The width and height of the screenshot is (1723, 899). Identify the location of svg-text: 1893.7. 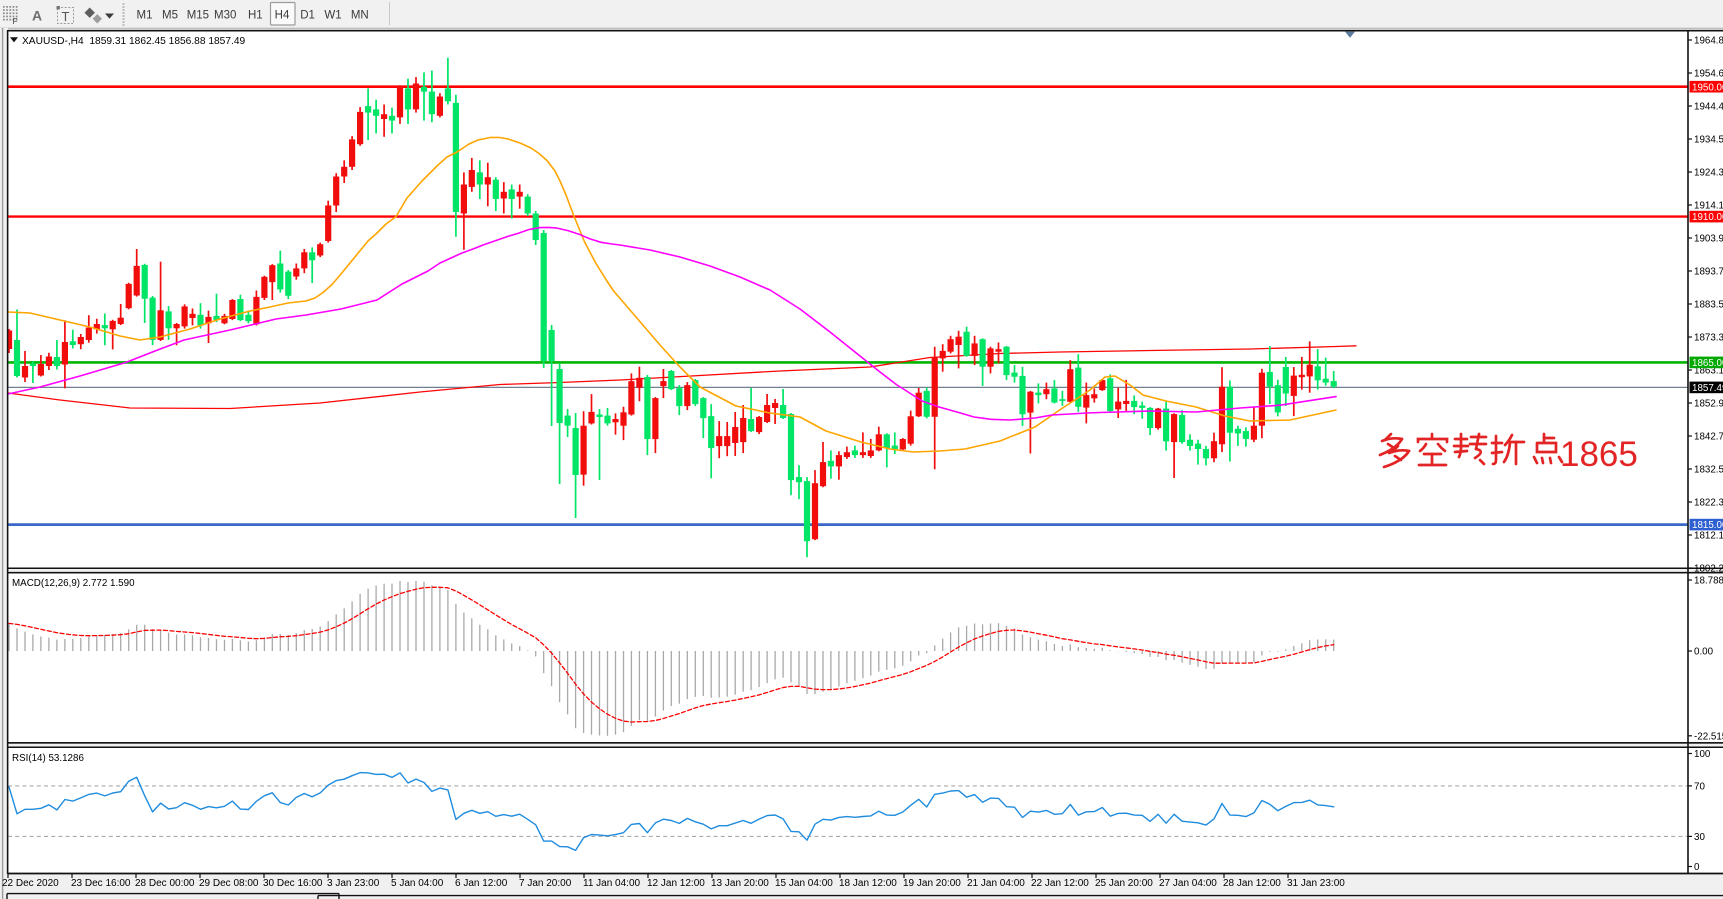
(1708, 272).